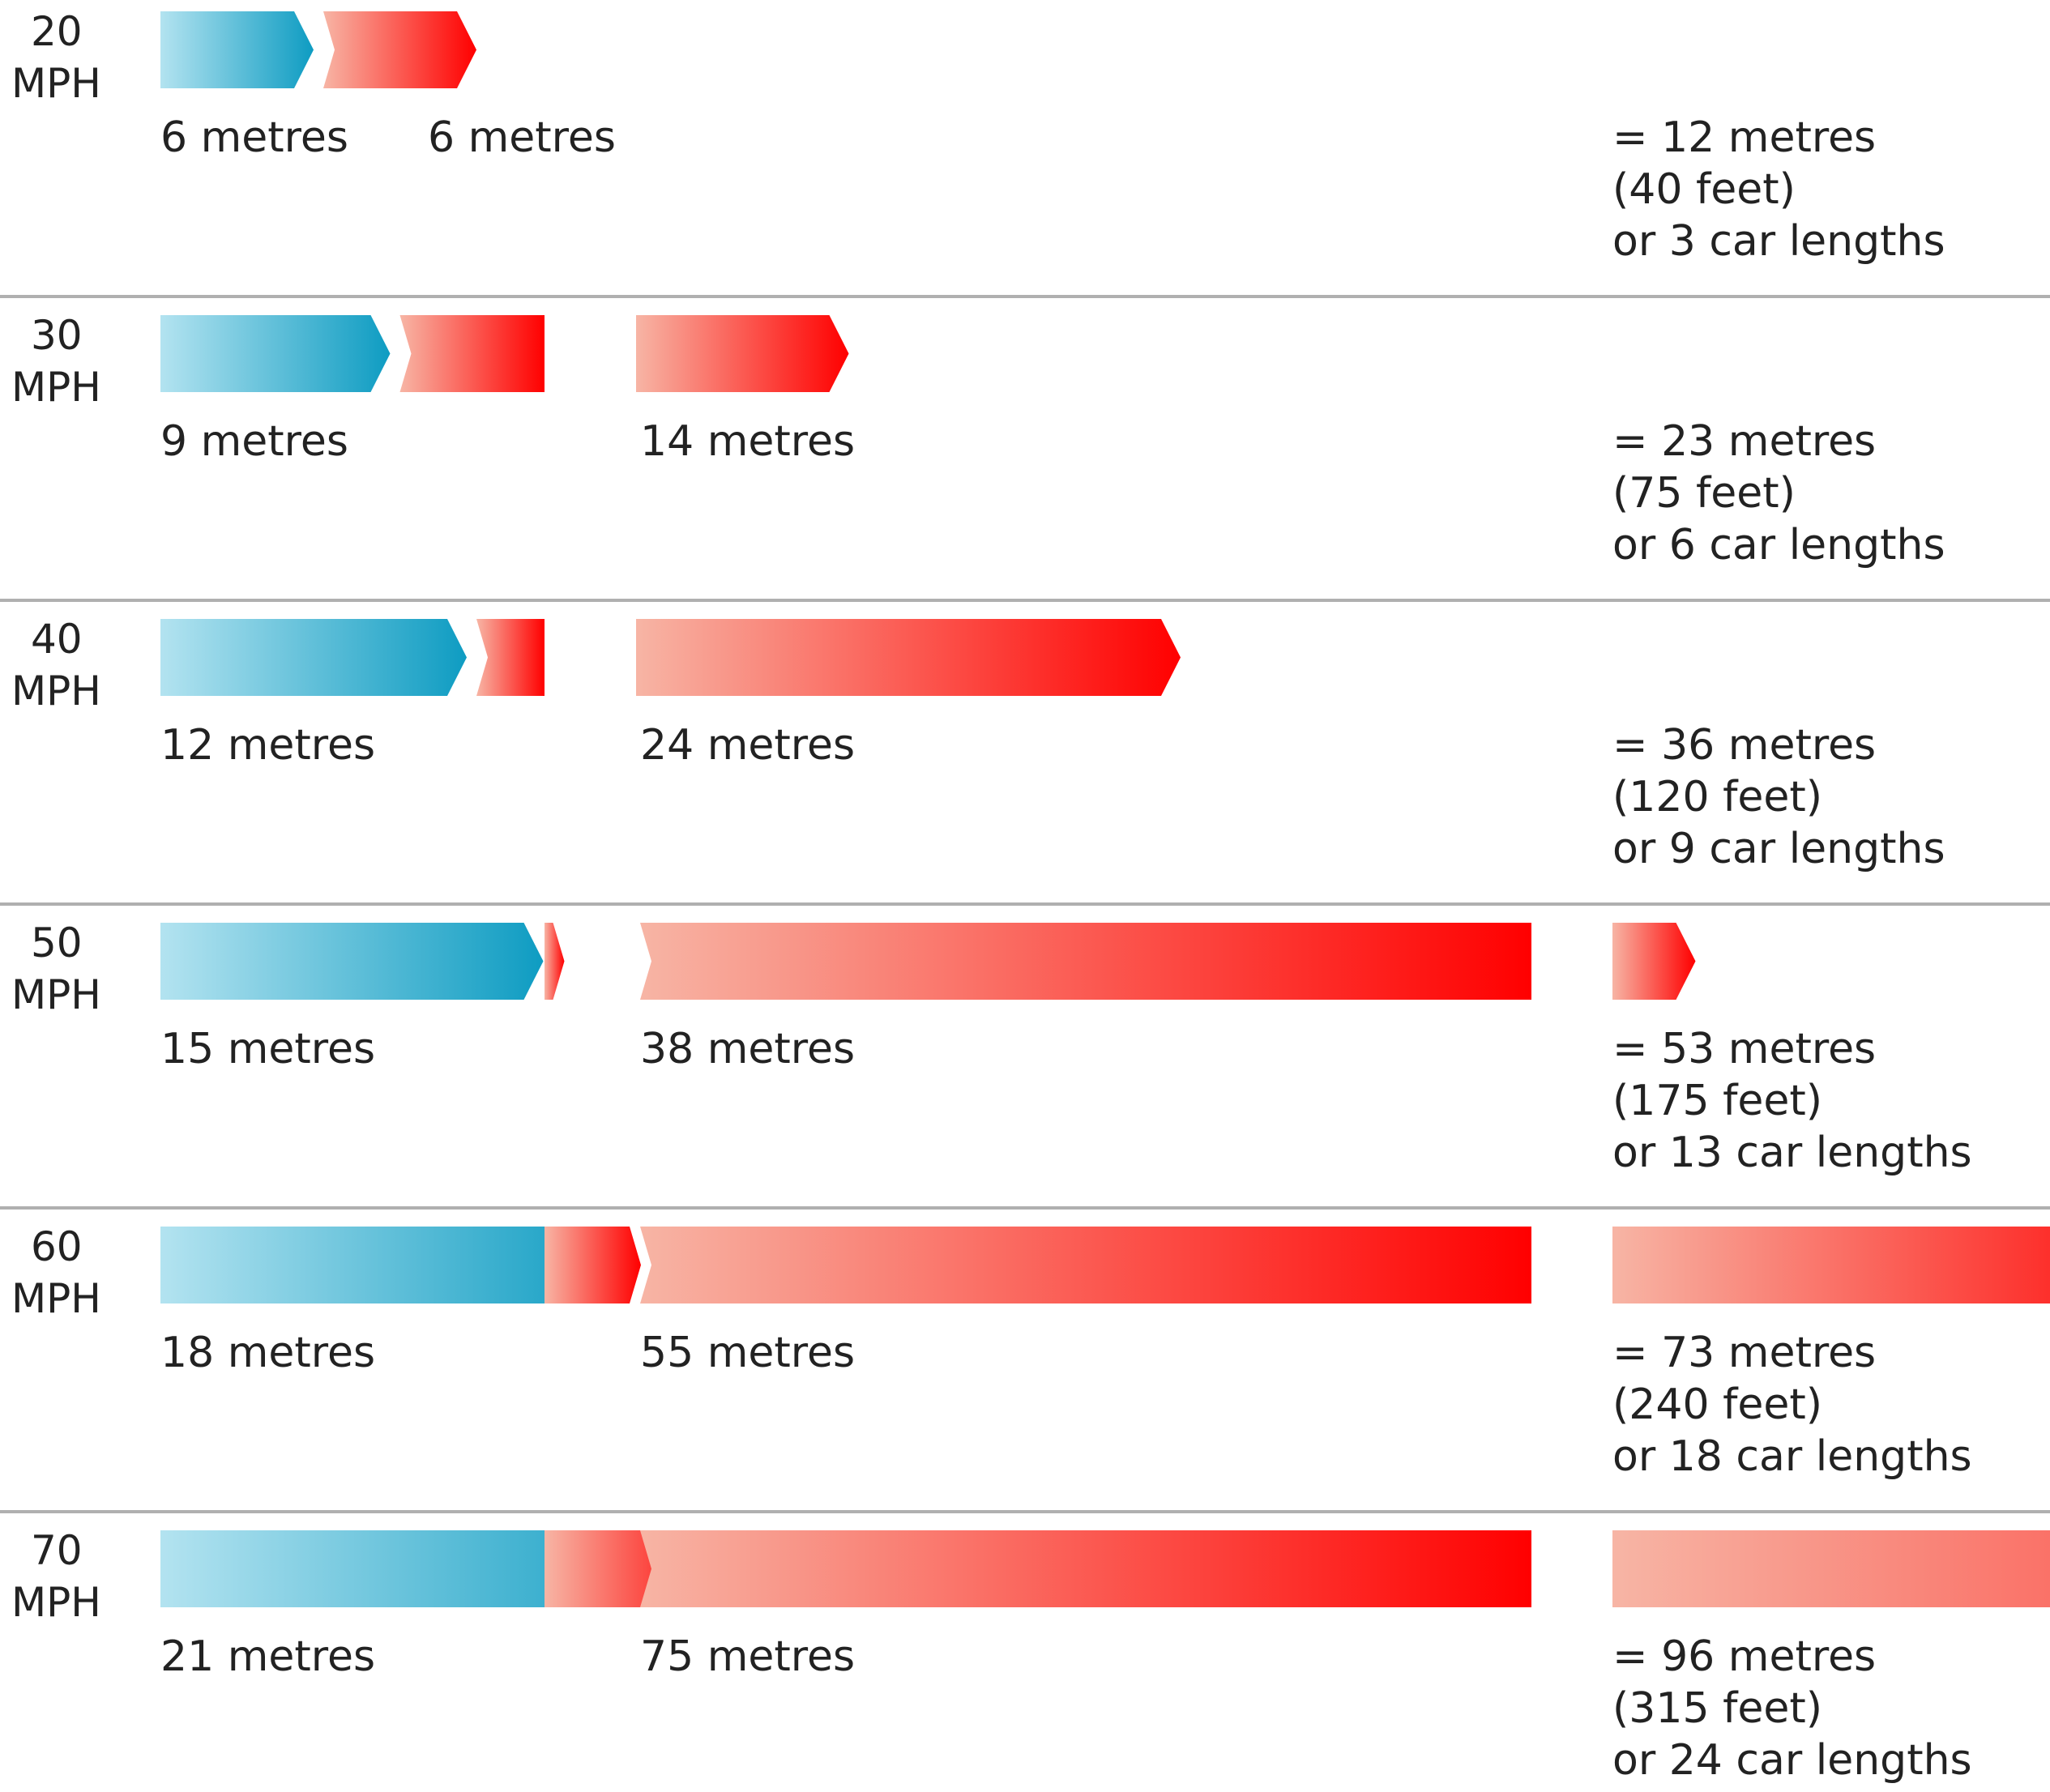 Image resolution: width=2050 pixels, height=1792 pixels. Describe the element at coordinates (747, 441) in the screenshot. I see `braking-distance-label: 14 metres` at that location.